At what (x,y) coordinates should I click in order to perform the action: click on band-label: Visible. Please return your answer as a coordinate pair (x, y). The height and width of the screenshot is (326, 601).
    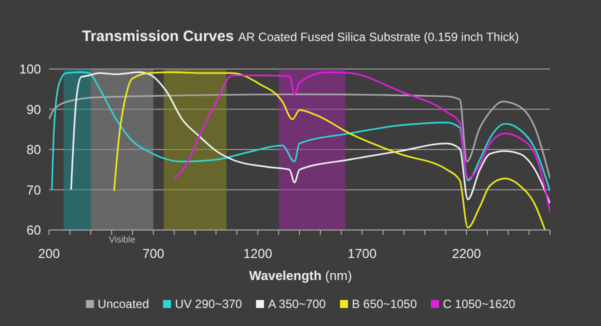
    Looking at the image, I should click on (122, 239).